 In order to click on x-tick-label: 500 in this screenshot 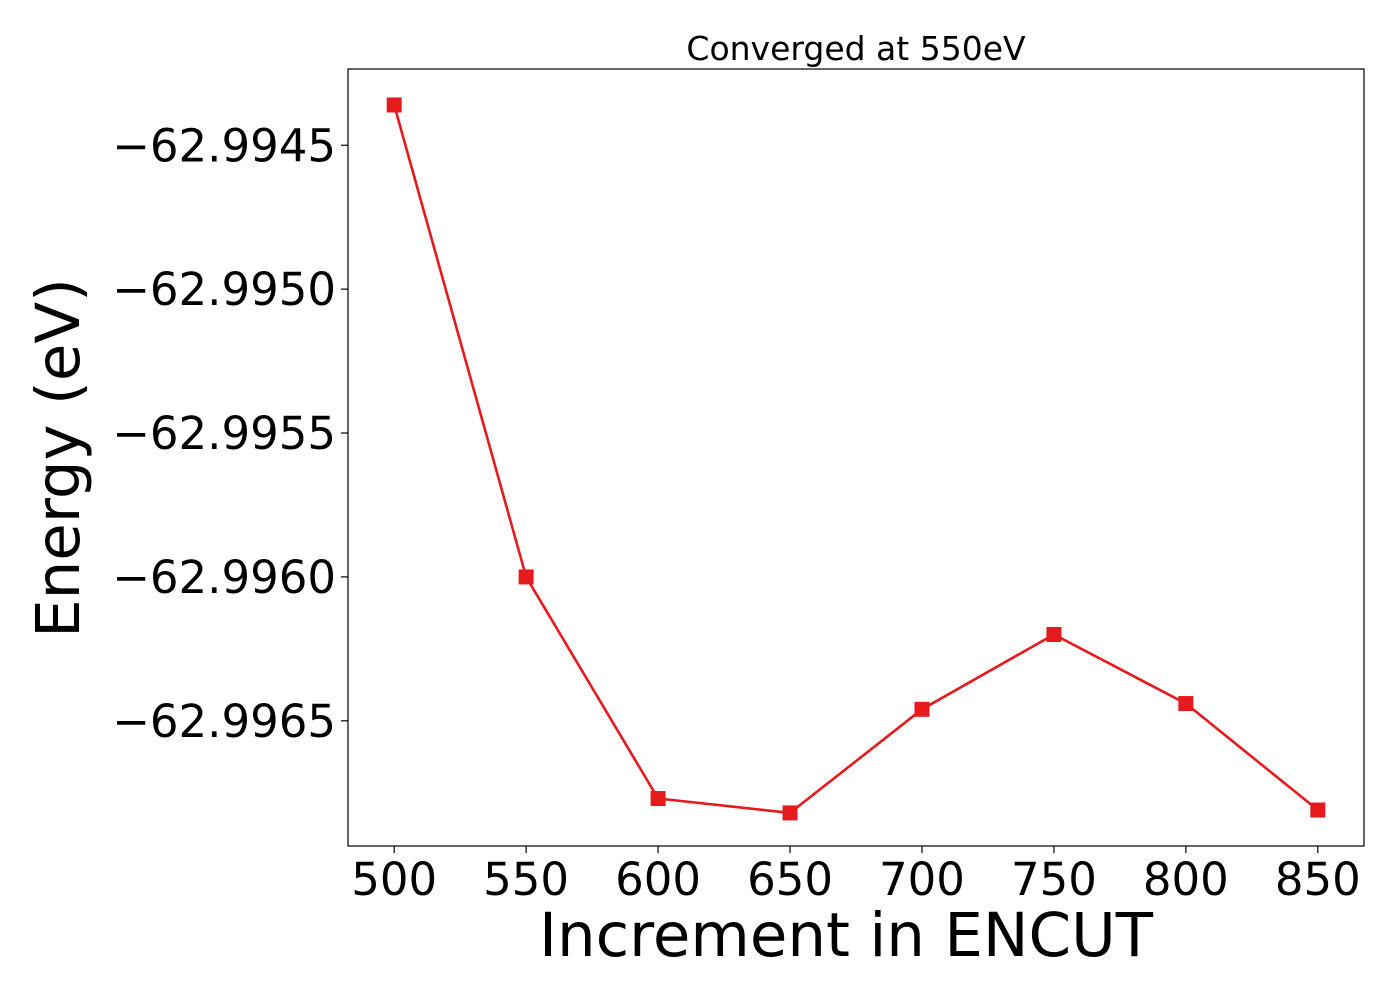, I will do `click(394, 879)`.